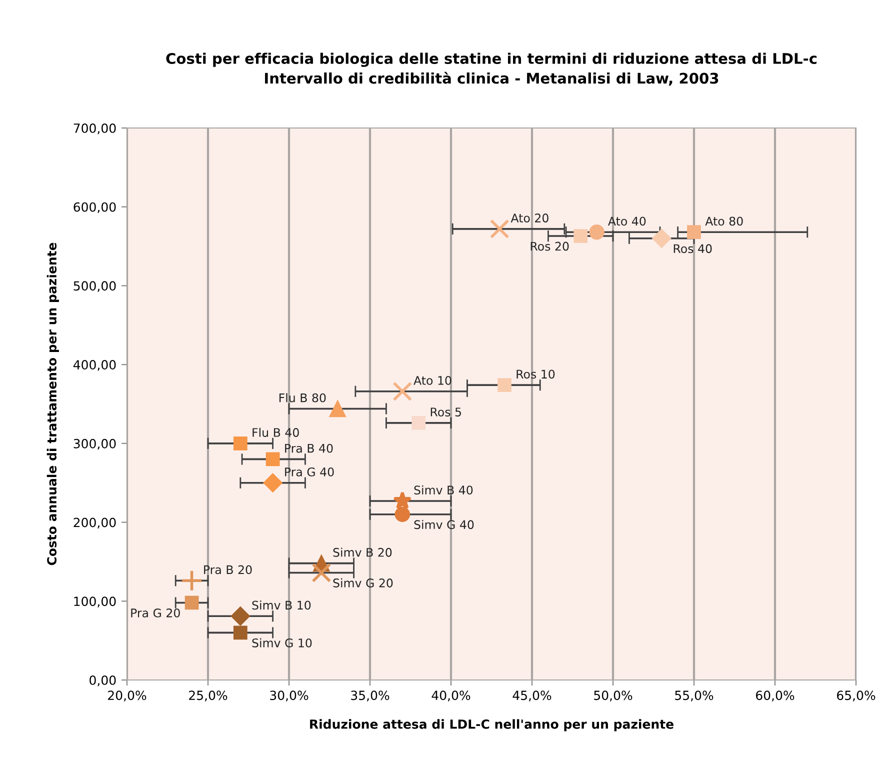 The image size is (890, 776). Describe the element at coordinates (549, 246) in the screenshot. I see `series-label: Ros 20` at that location.